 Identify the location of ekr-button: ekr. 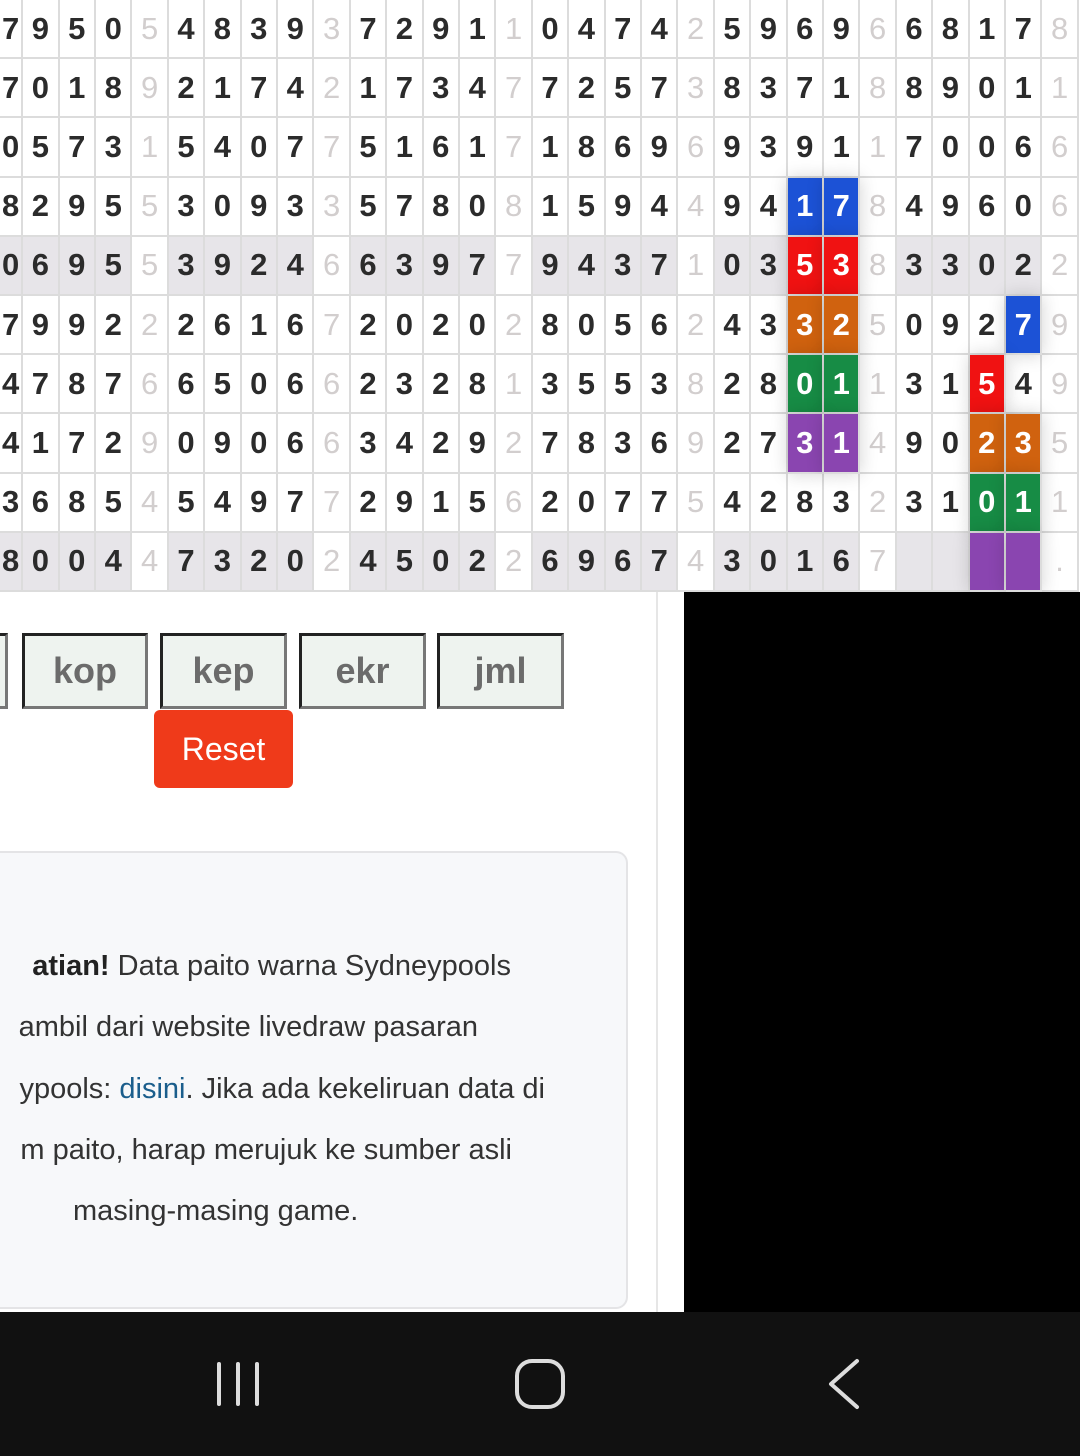
(362, 671).